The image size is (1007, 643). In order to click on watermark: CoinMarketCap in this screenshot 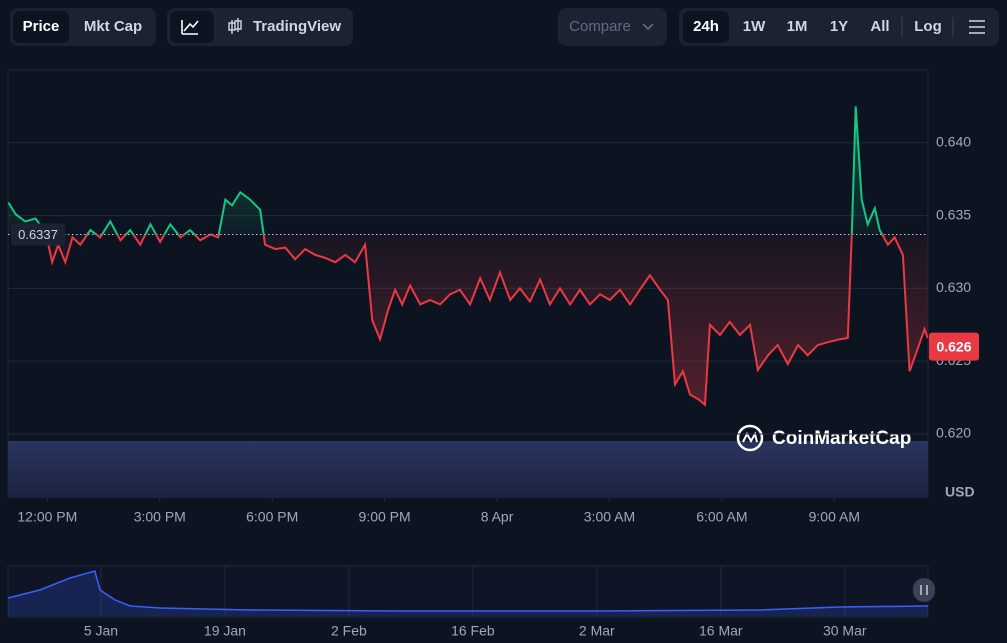, I will do `click(823, 438)`.